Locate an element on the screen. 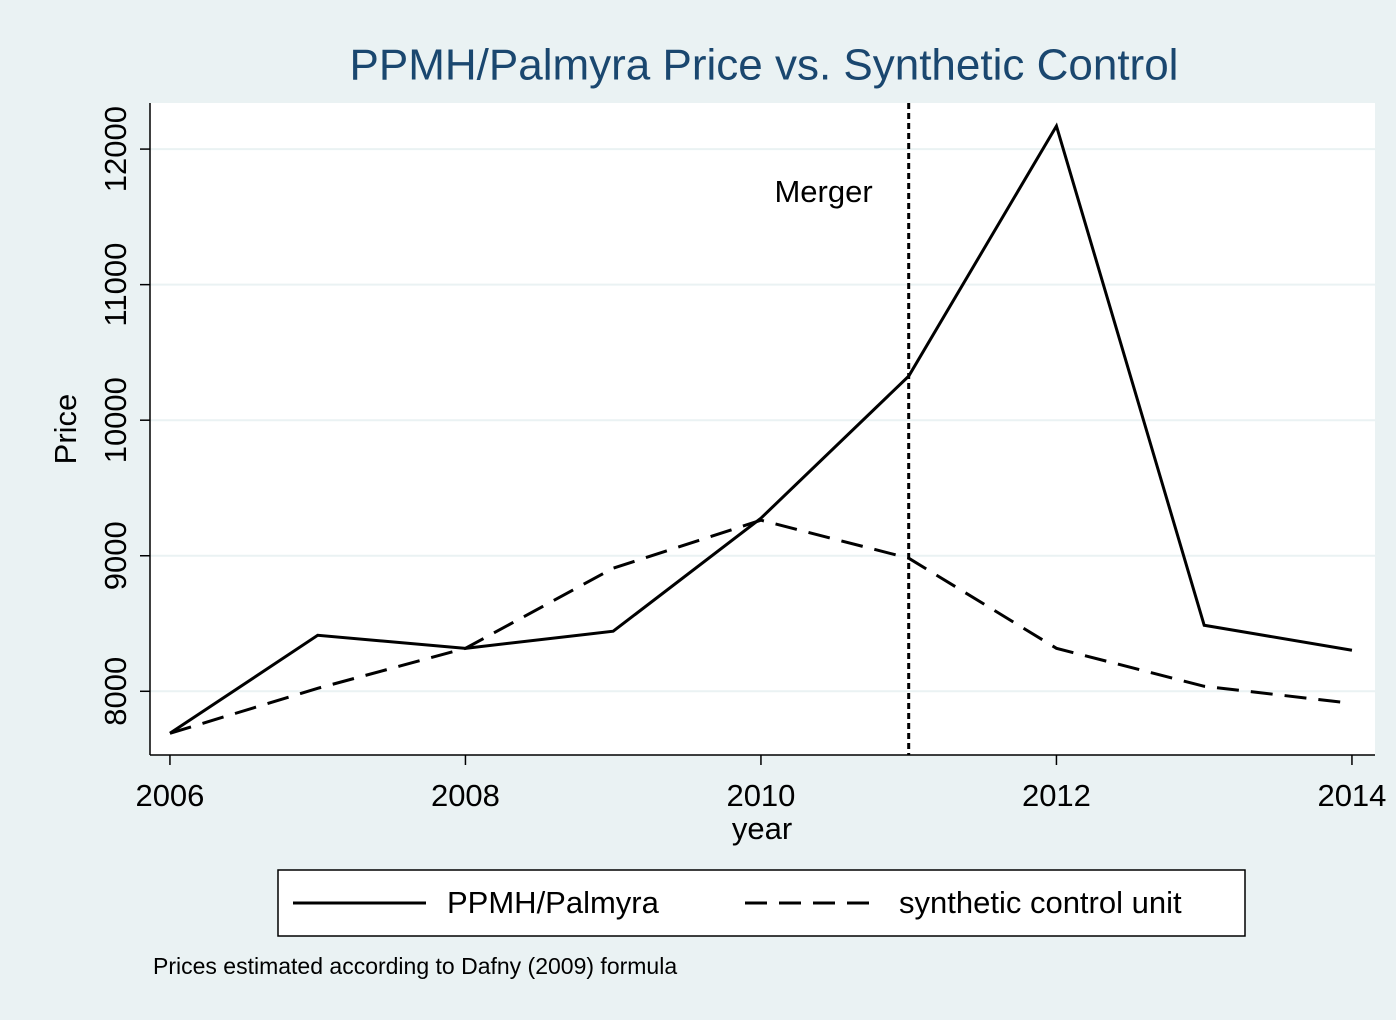 The width and height of the screenshot is (1396, 1020). legend-label: PPMH/Palmyra is located at coordinates (553, 902).